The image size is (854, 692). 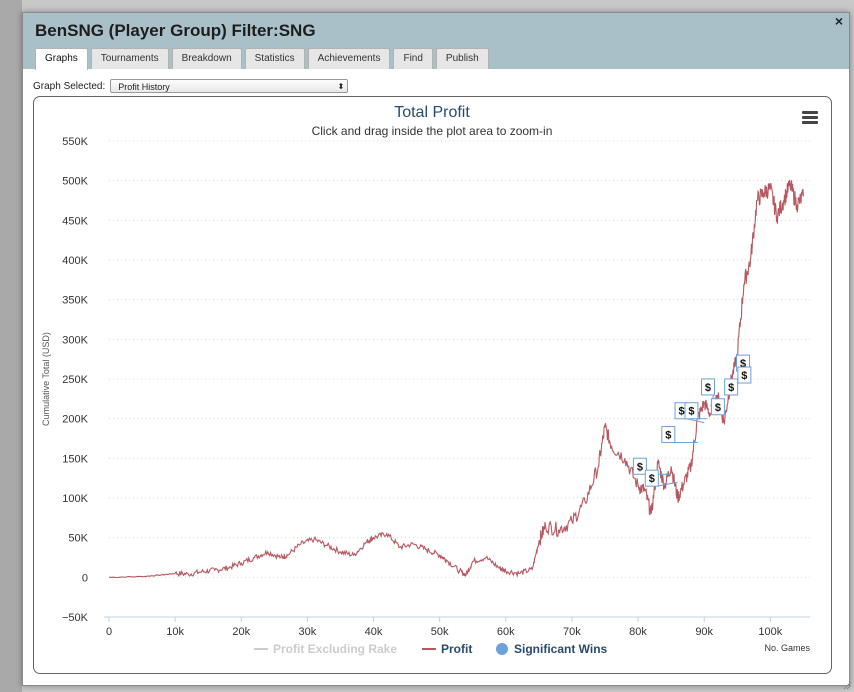 I want to click on x-tick-label: 10k, so click(x=175, y=632).